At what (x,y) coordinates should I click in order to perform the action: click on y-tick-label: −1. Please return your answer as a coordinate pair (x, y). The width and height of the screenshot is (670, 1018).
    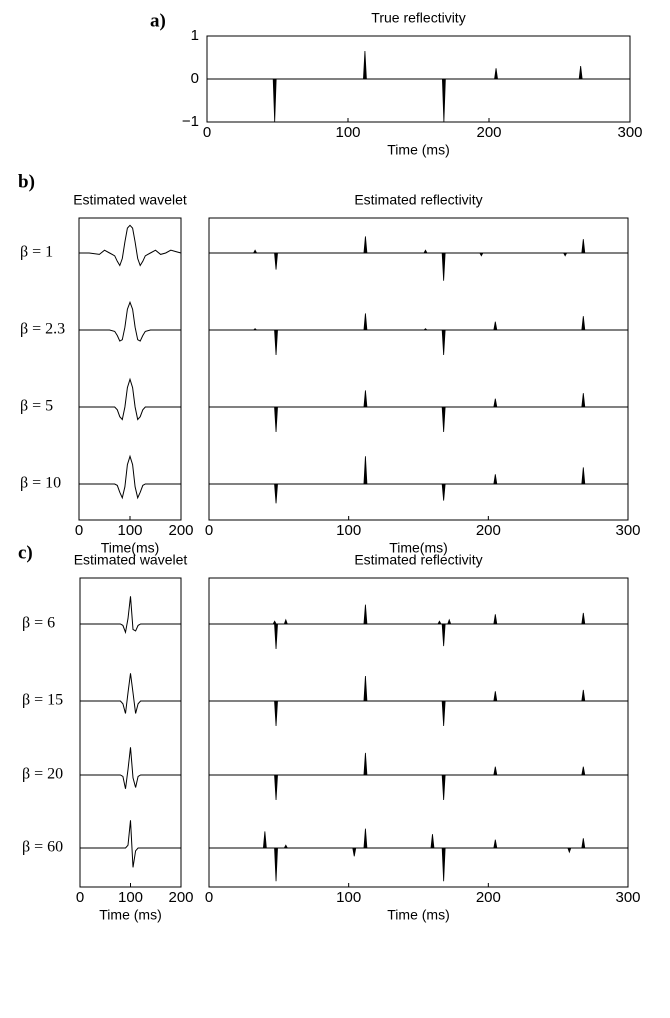
    Looking at the image, I should click on (190, 121).